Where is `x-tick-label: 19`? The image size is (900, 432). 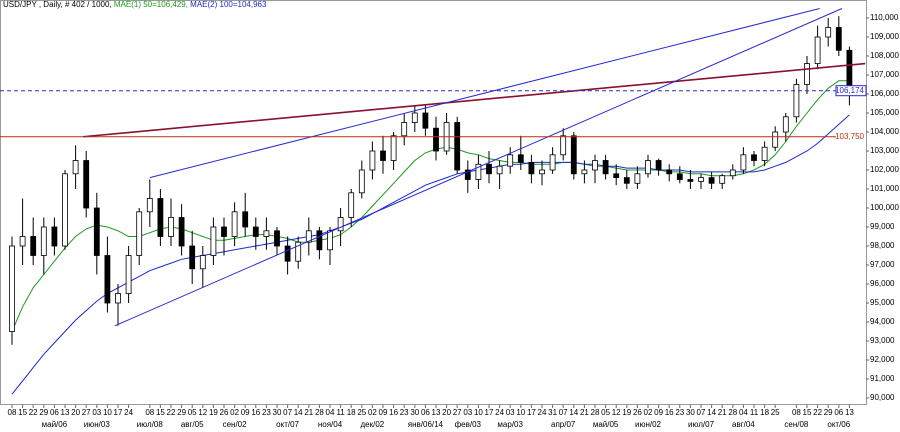
x-tick-label: 19 is located at coordinates (626, 412).